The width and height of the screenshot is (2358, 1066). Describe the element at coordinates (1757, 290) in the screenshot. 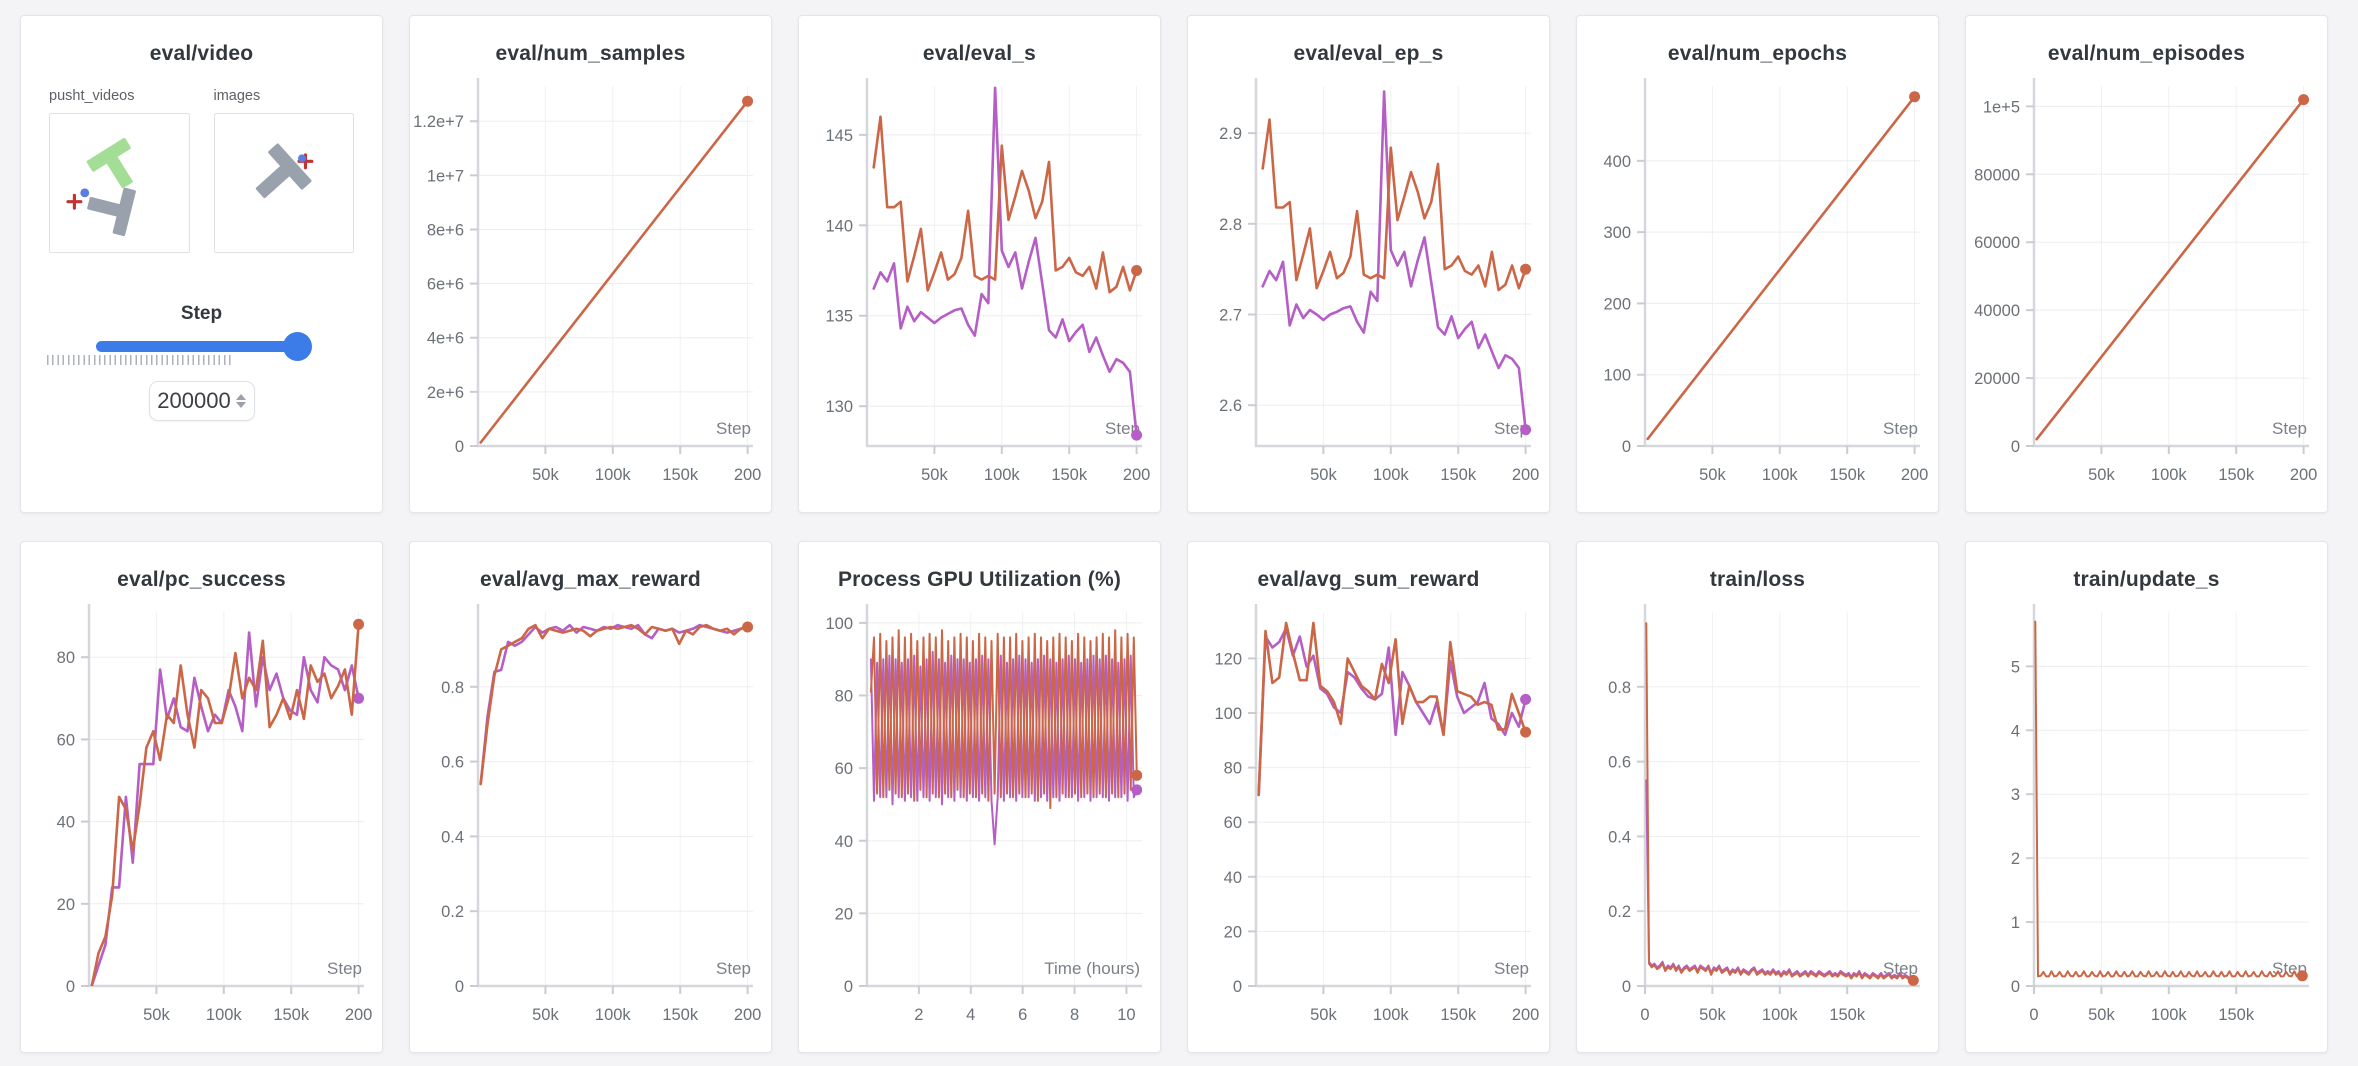

I see `chart-canvas-eval-num-epochs: 0 100 200 300 400 50k 100k 150k 200 Step` at that location.